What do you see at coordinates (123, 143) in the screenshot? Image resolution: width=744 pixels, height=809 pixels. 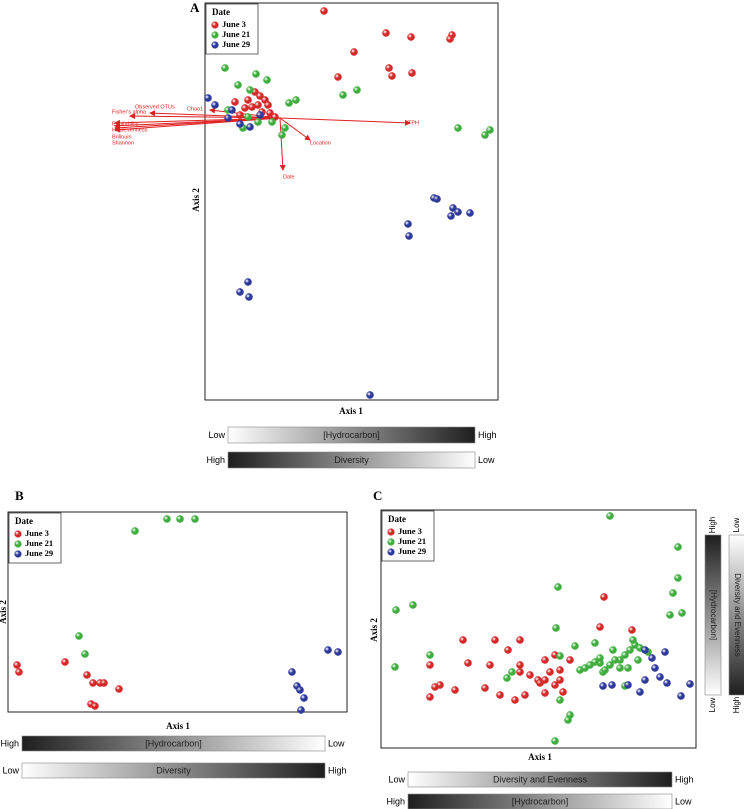 I see `vector-label: Shannon` at bounding box center [123, 143].